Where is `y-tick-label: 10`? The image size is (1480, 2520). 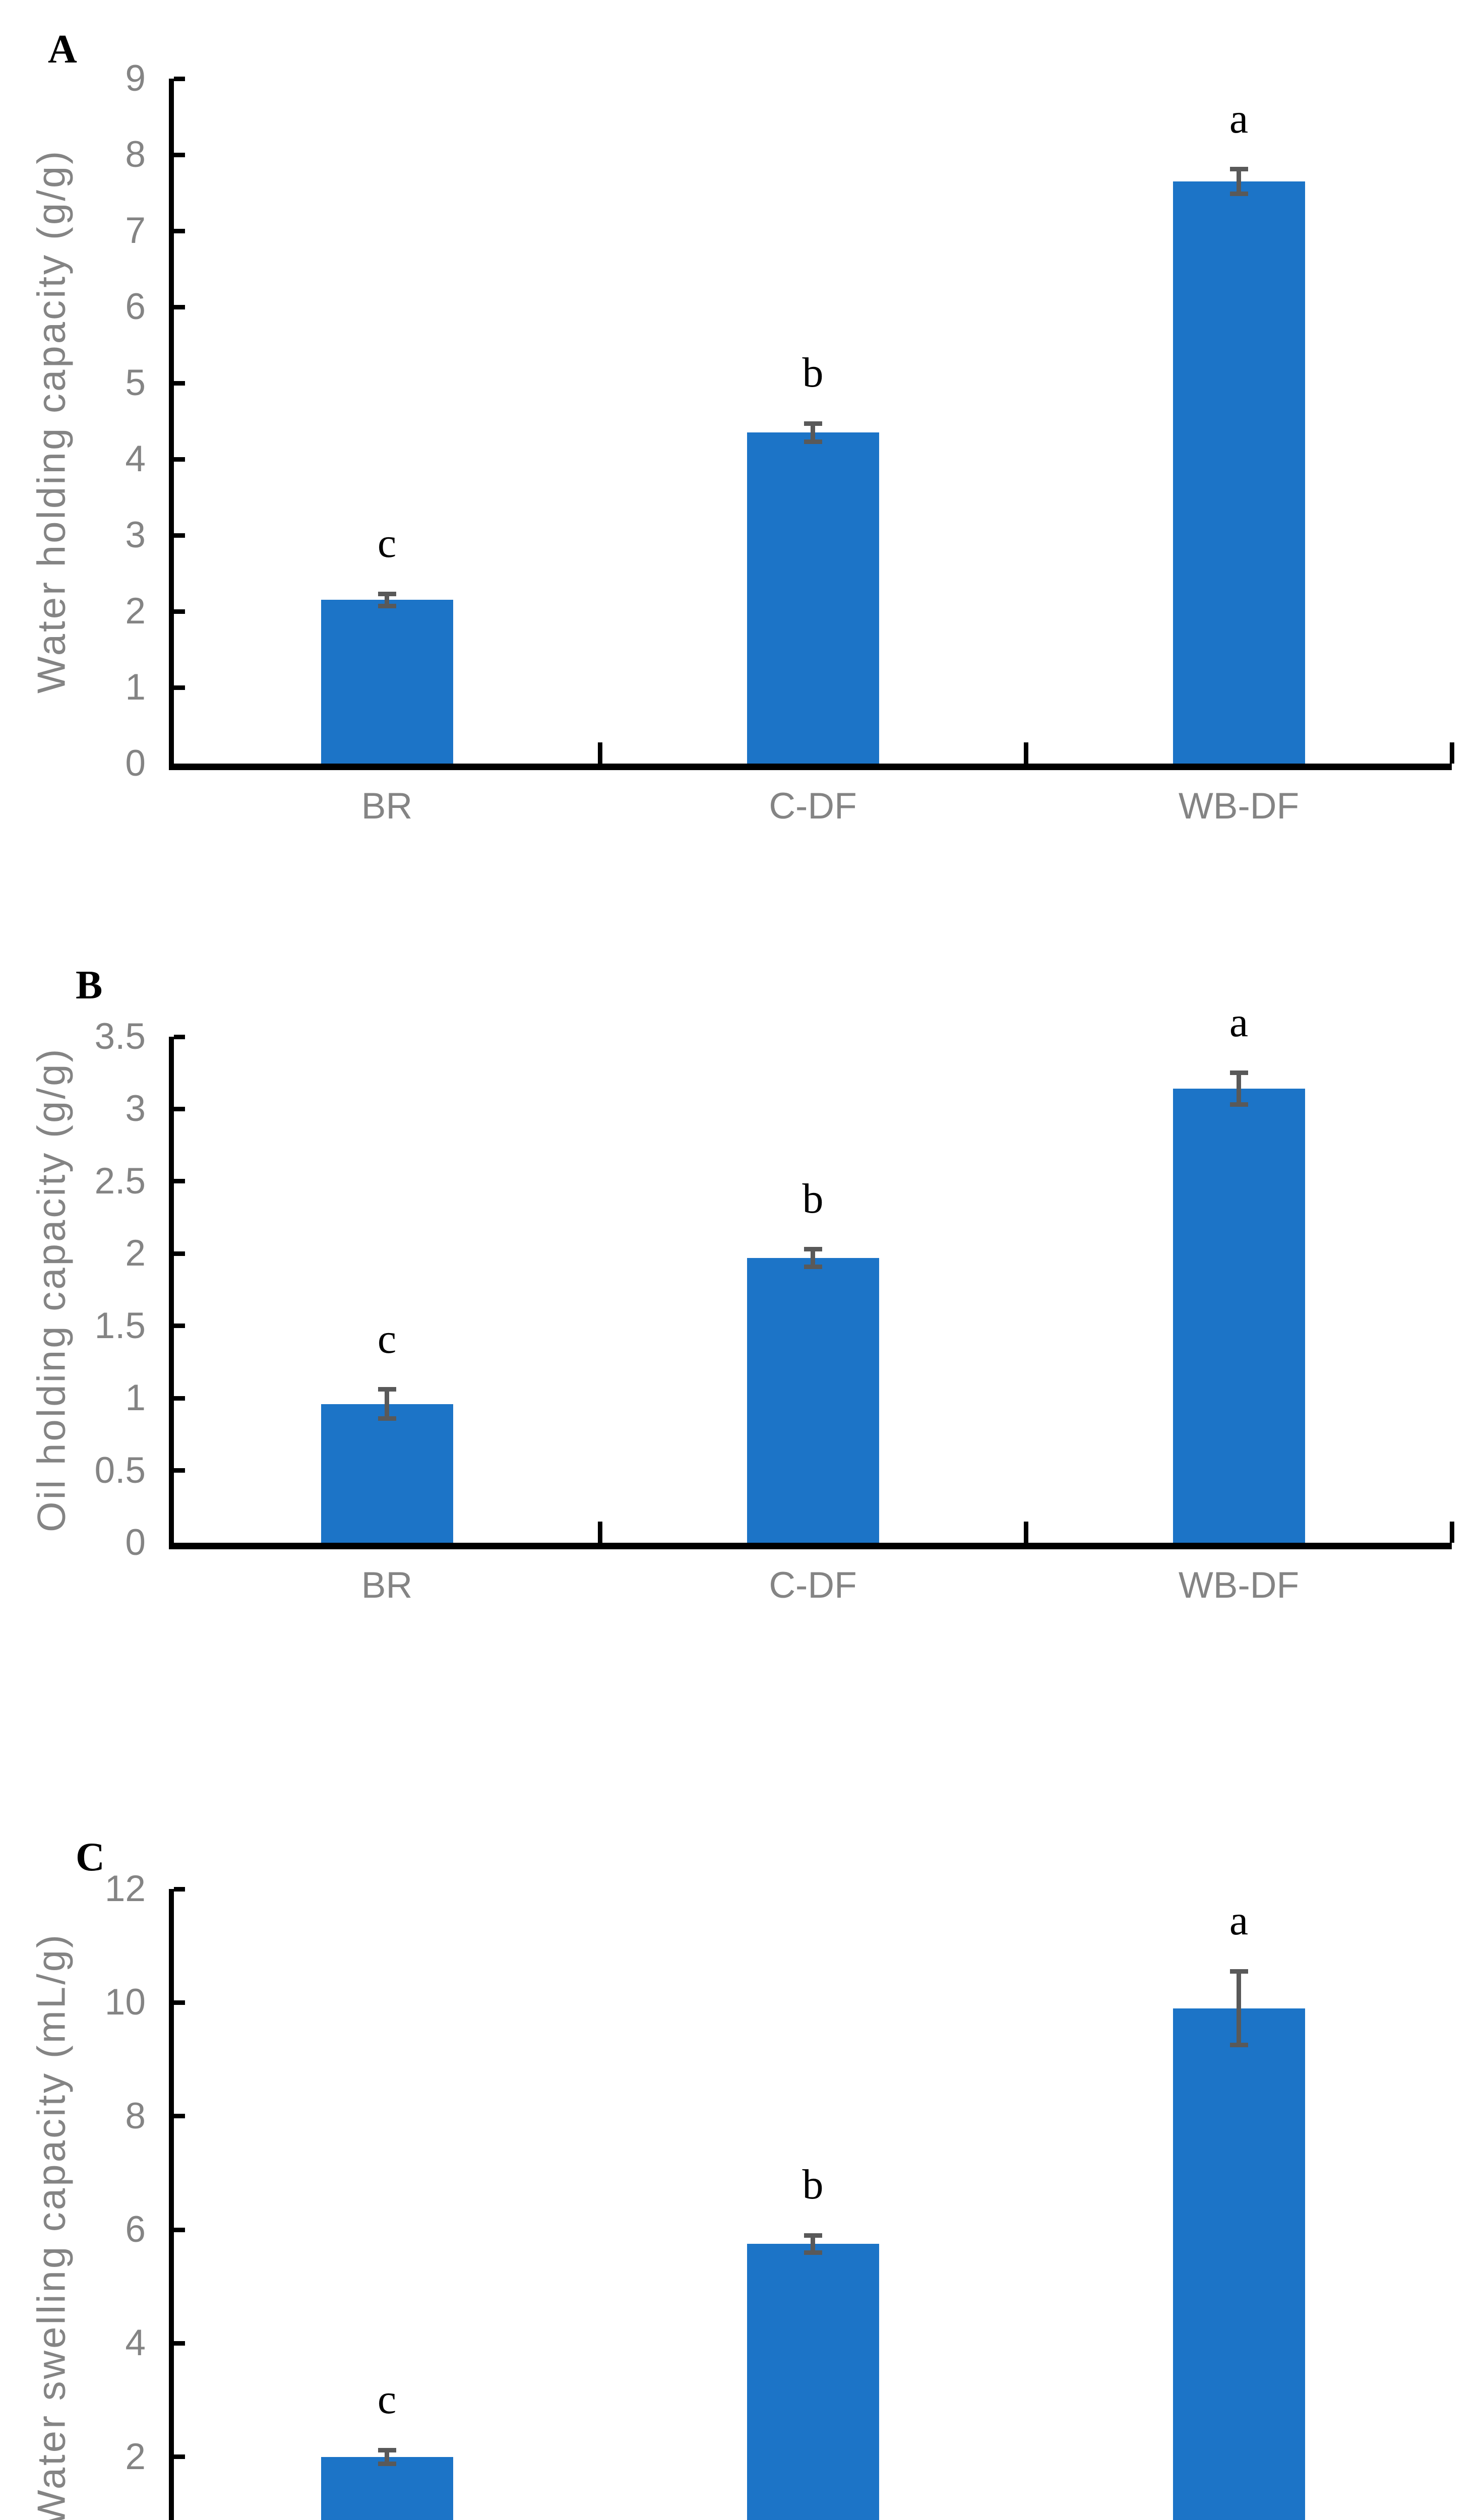 y-tick-label: 10 is located at coordinates (125, 2002).